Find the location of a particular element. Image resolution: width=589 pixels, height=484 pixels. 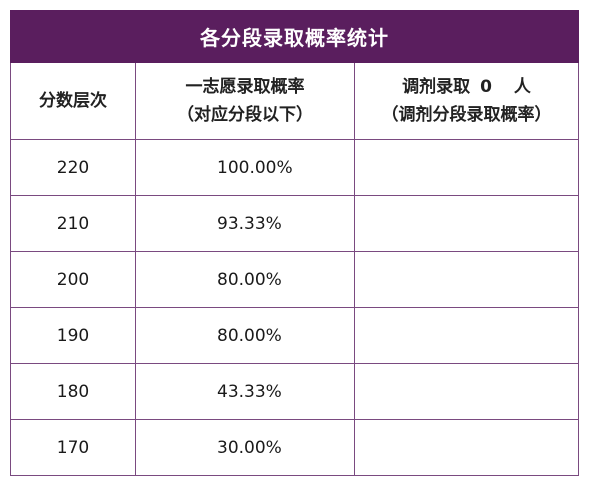

rate-cell: 93.33% is located at coordinates (245, 223).